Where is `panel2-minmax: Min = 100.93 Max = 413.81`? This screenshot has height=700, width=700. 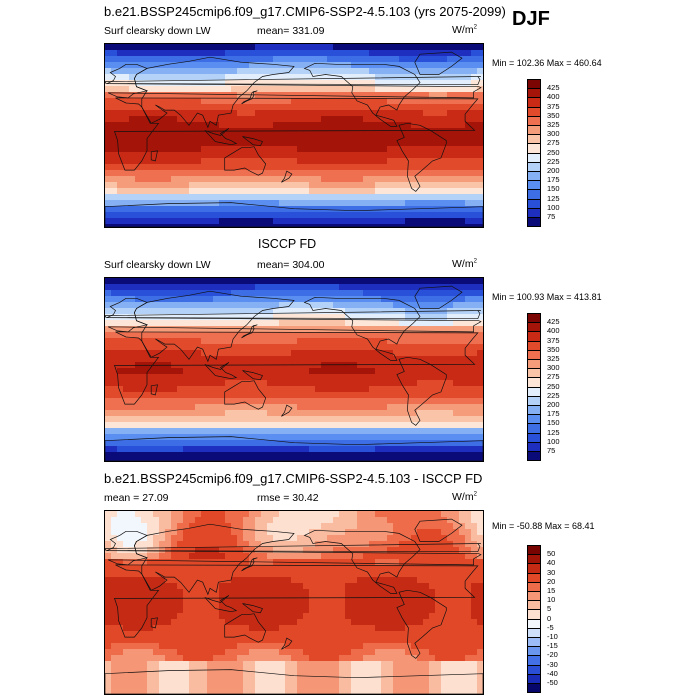 panel2-minmax: Min = 100.93 Max = 413.81 is located at coordinates (547, 297).